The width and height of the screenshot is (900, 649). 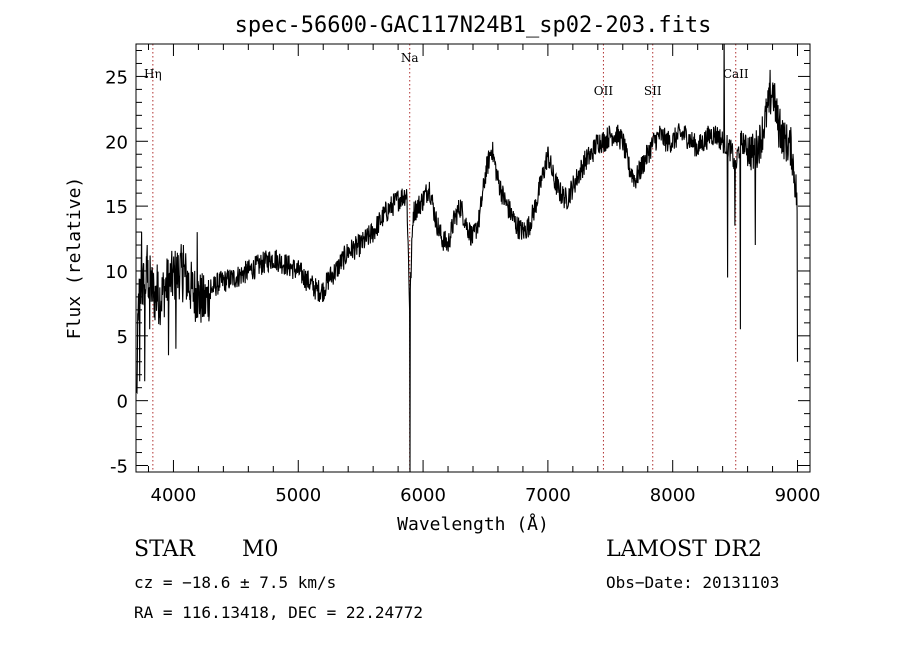 What do you see at coordinates (298, 495) in the screenshot?
I see `x-tick-label: 5000` at bounding box center [298, 495].